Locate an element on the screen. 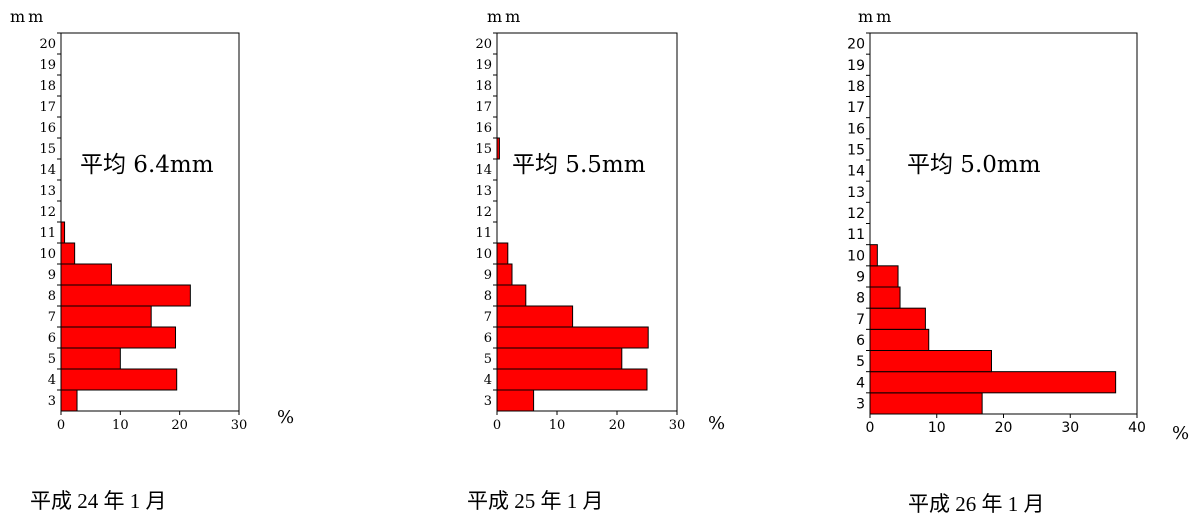 The image size is (1198, 518). chart-3-ytick-label-19: 19 is located at coordinates (856, 66).